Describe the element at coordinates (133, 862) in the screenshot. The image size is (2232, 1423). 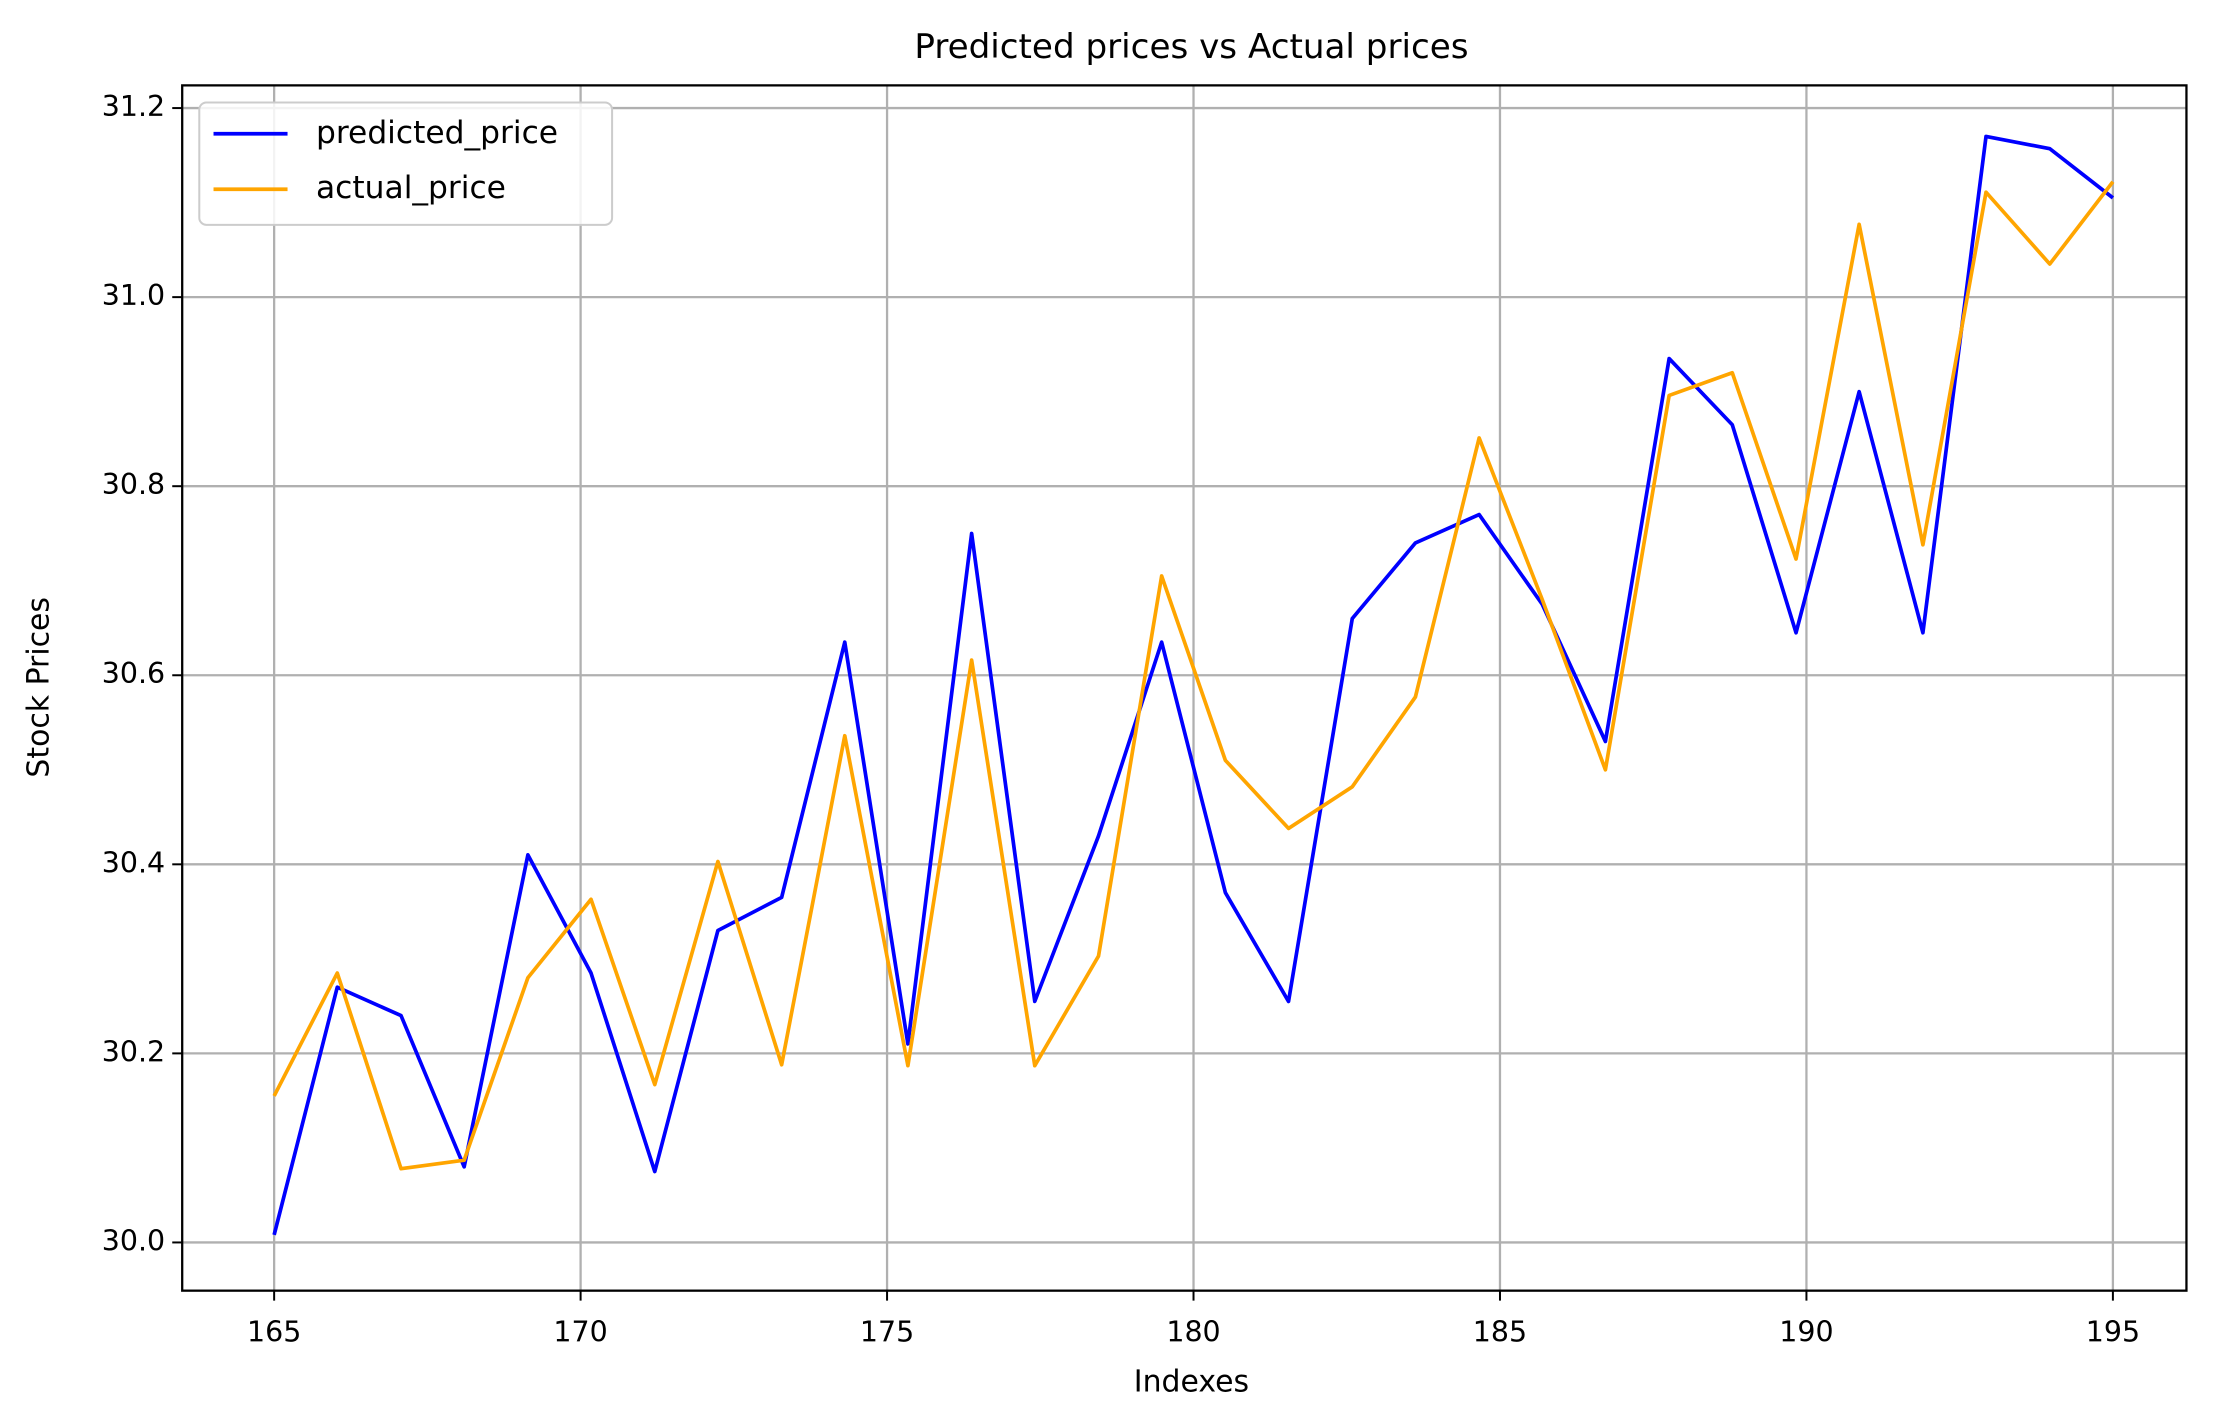
I see `y-tick-label: 30.4` at that location.